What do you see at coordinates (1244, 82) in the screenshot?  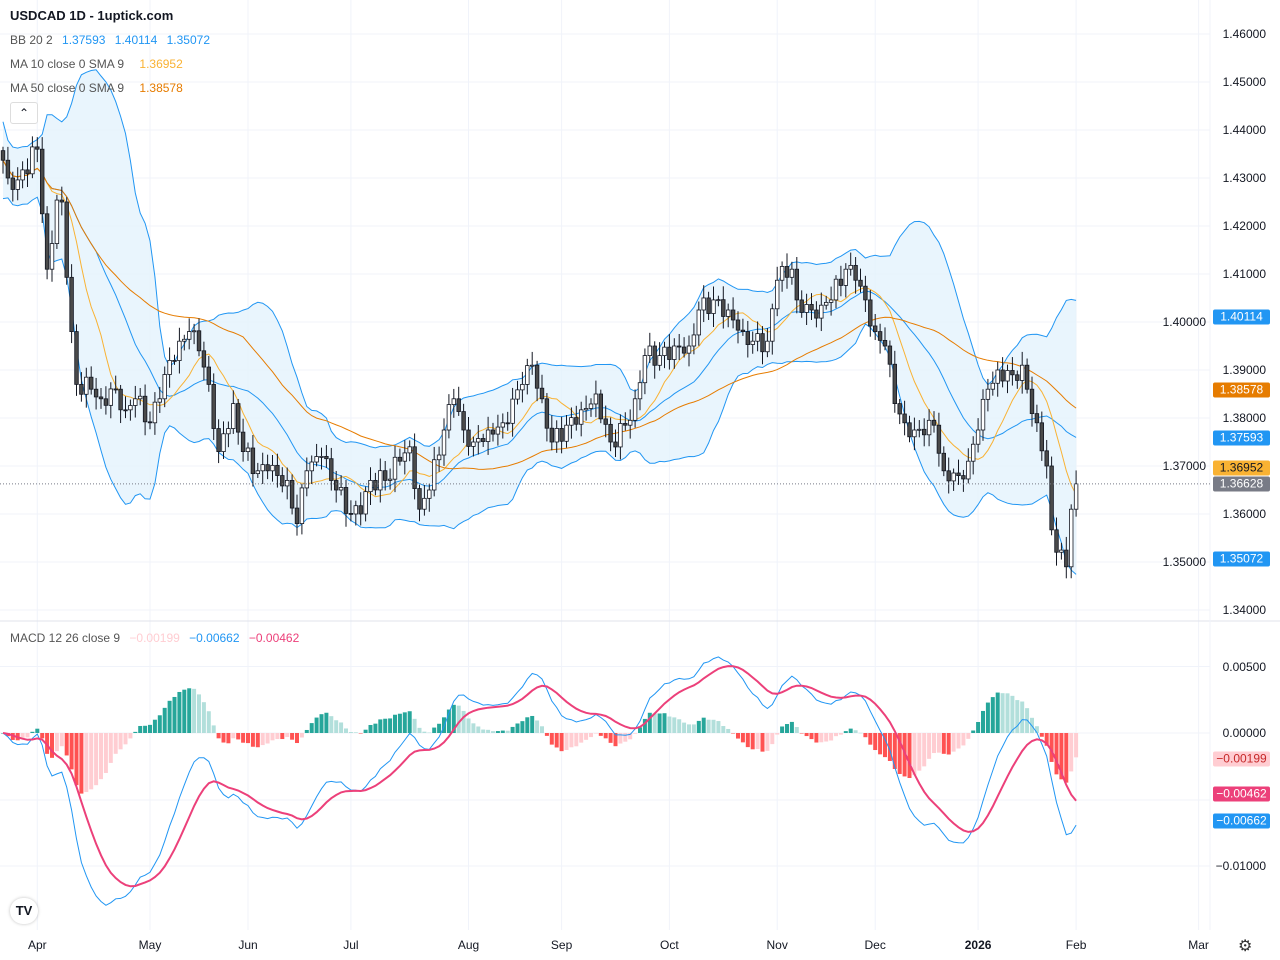 I see `price-axis-label: 1.45000` at bounding box center [1244, 82].